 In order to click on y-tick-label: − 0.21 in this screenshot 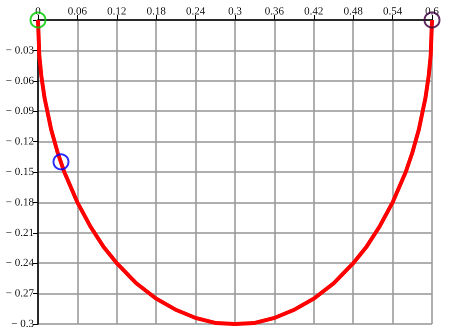, I will do `click(20, 232)`.